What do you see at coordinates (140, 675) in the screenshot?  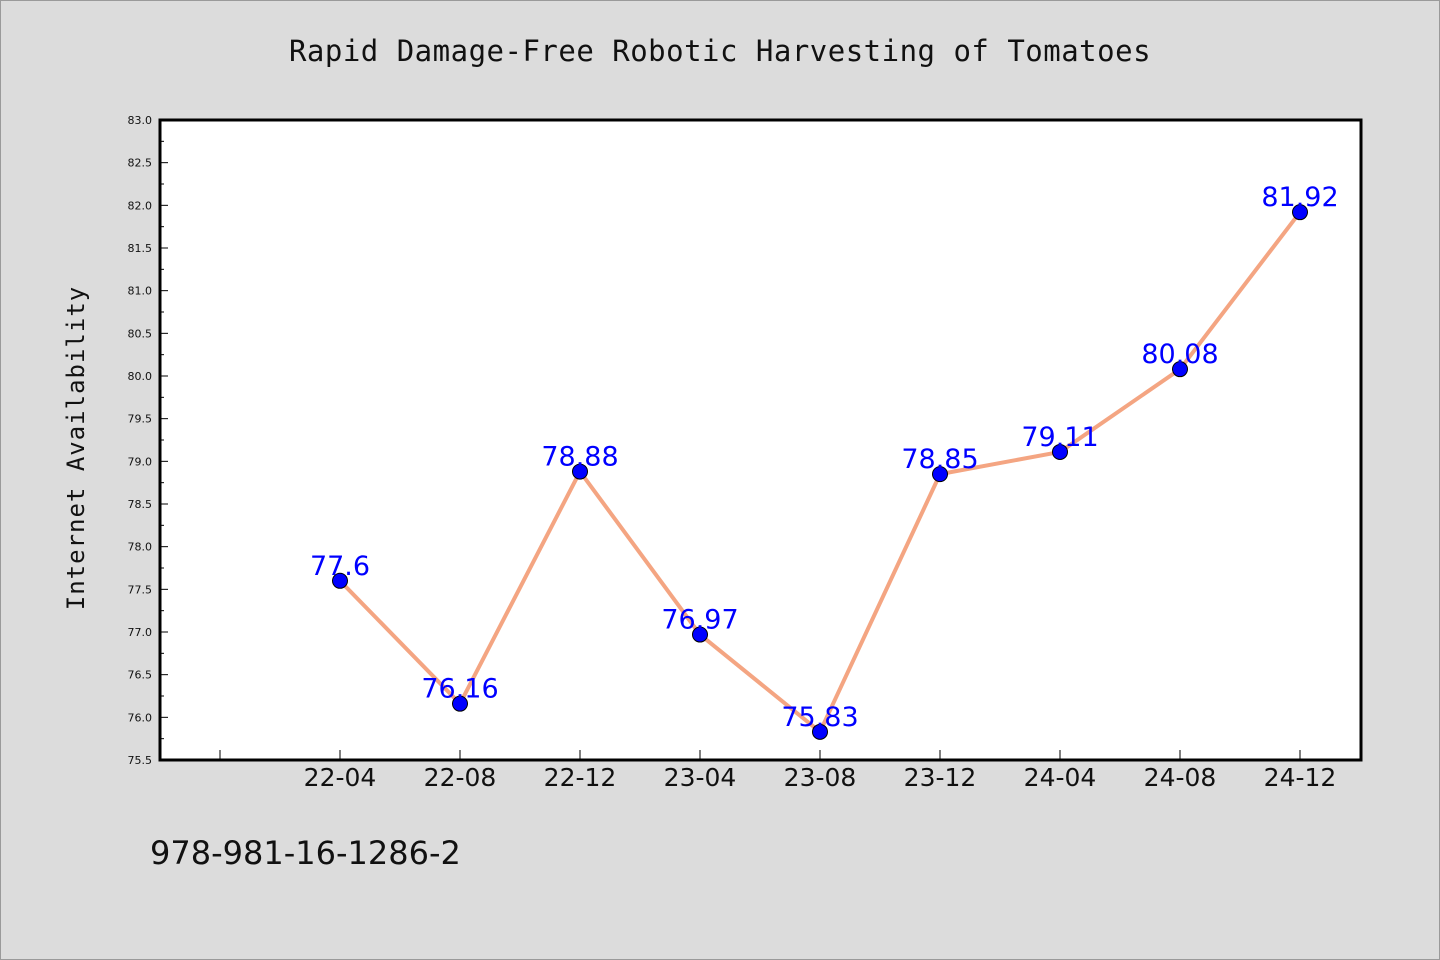 I see `y-tick-label: 76.5` at bounding box center [140, 675].